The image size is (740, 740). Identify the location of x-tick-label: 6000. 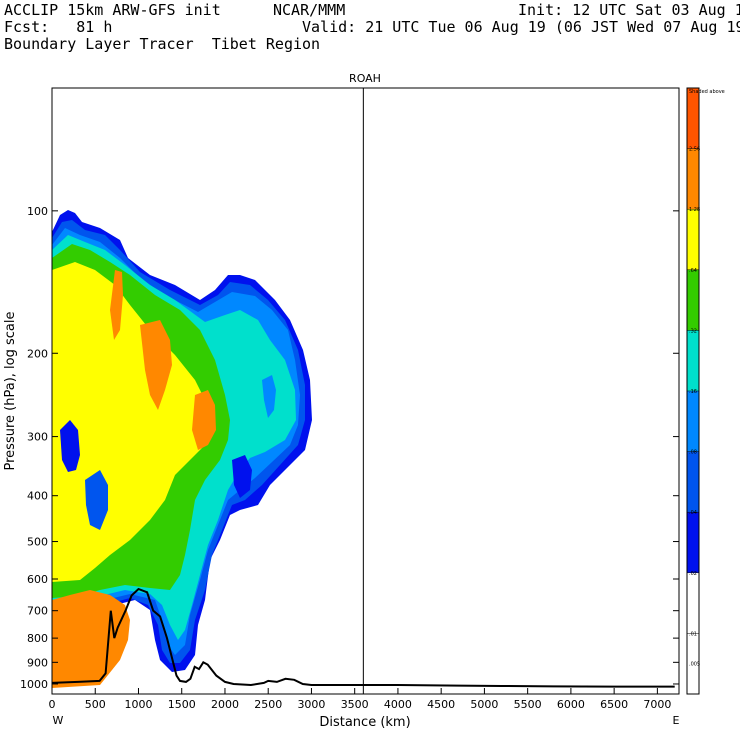
(571, 704).